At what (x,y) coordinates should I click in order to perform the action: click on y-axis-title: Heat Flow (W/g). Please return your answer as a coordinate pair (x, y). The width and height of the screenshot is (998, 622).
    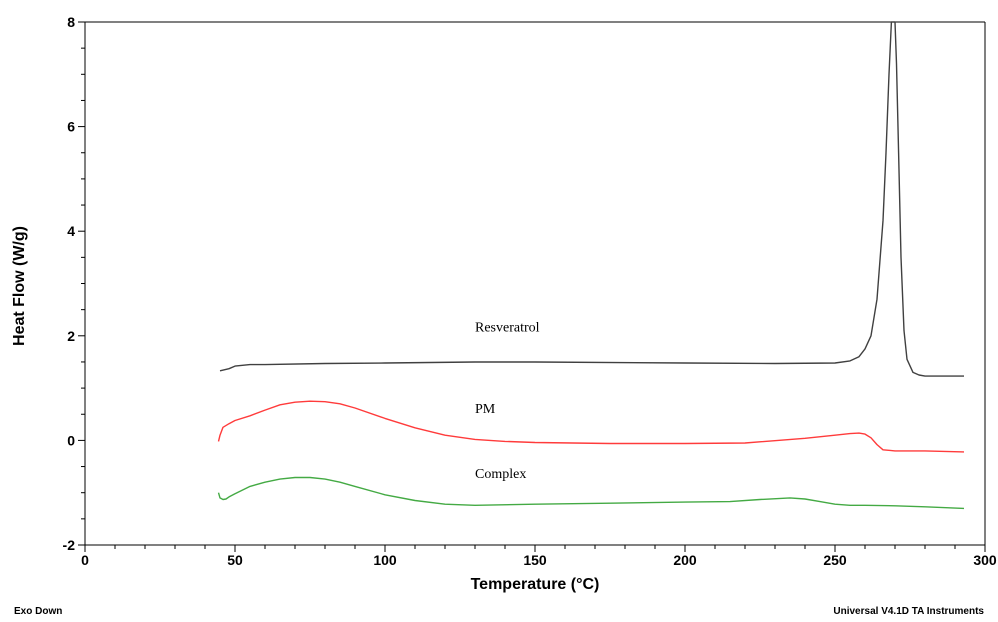
    Looking at the image, I should click on (19, 286).